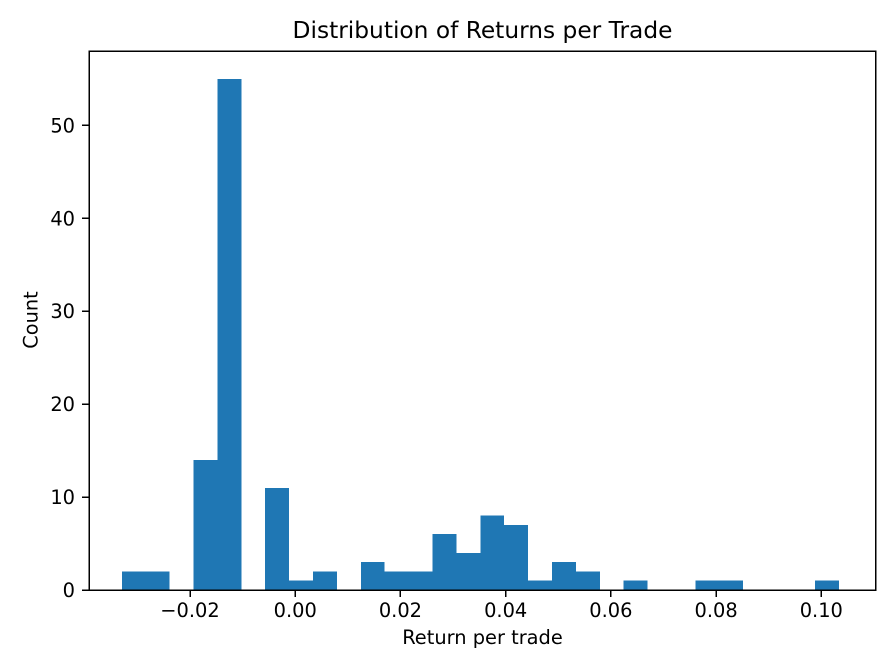 This screenshot has height=672, width=896. Describe the element at coordinates (400, 610) in the screenshot. I see `x-tick-label: 0.02` at that location.